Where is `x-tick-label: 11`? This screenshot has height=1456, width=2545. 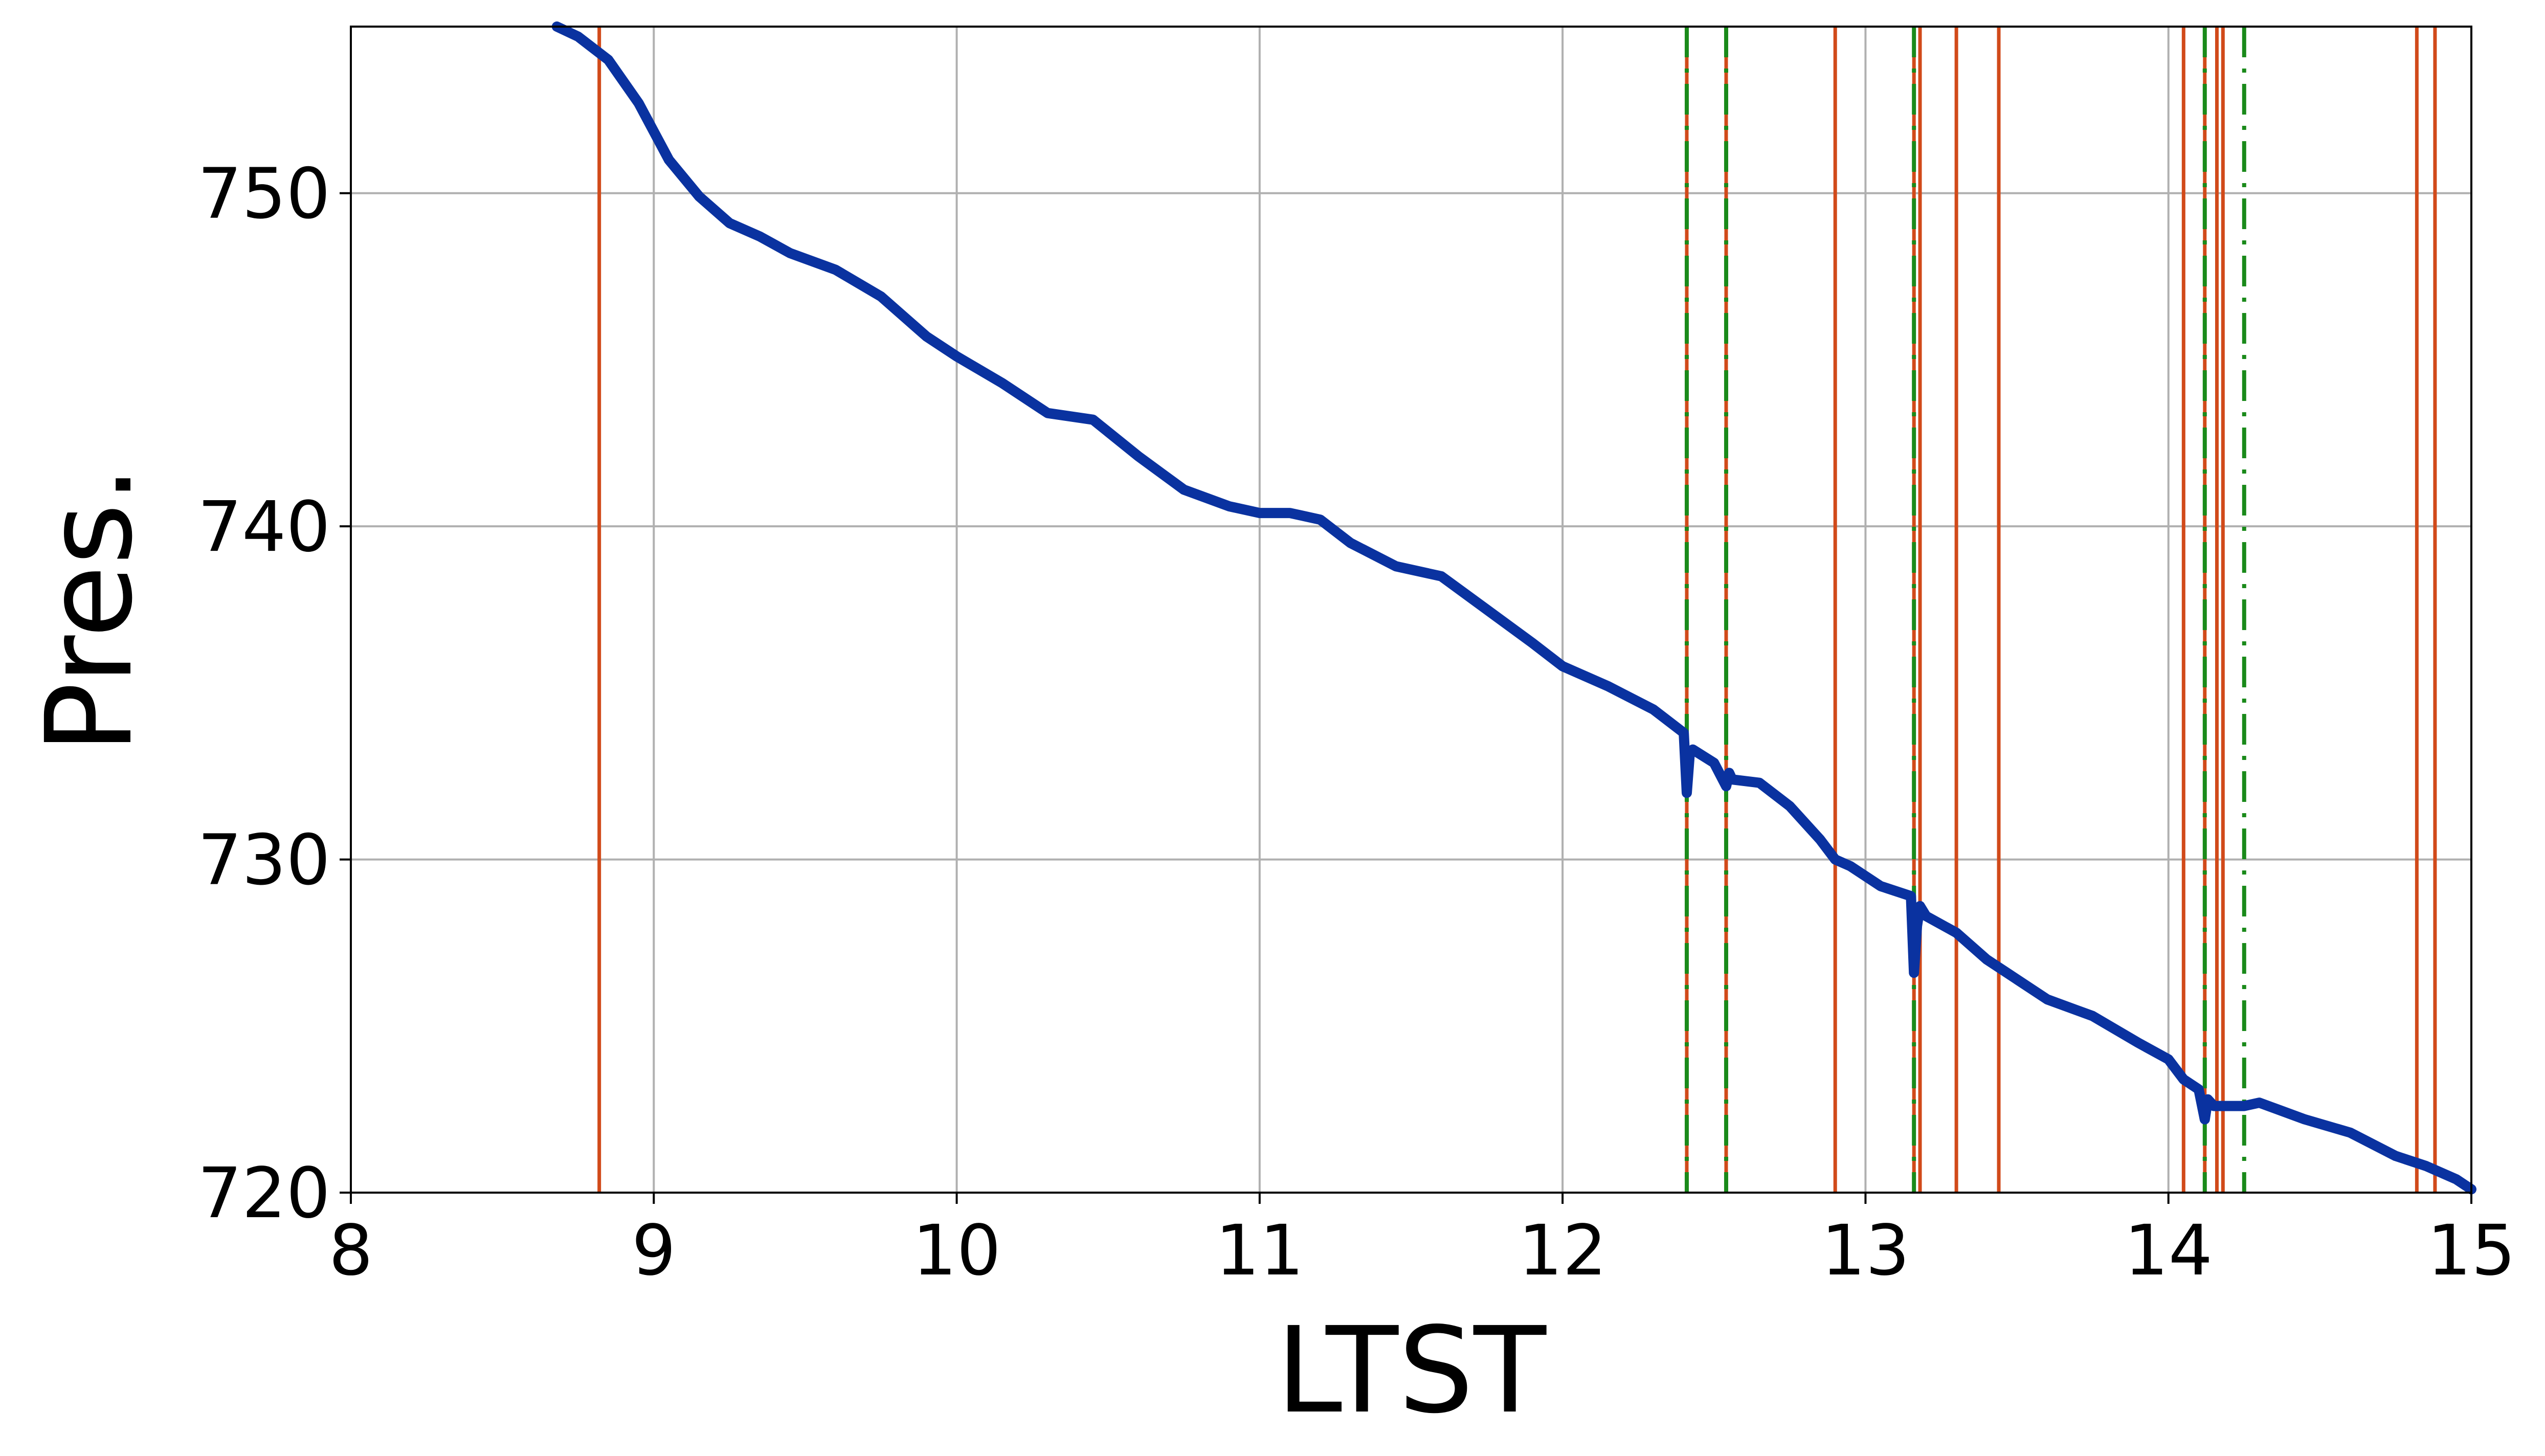 x-tick-label: 11 is located at coordinates (1259, 1251).